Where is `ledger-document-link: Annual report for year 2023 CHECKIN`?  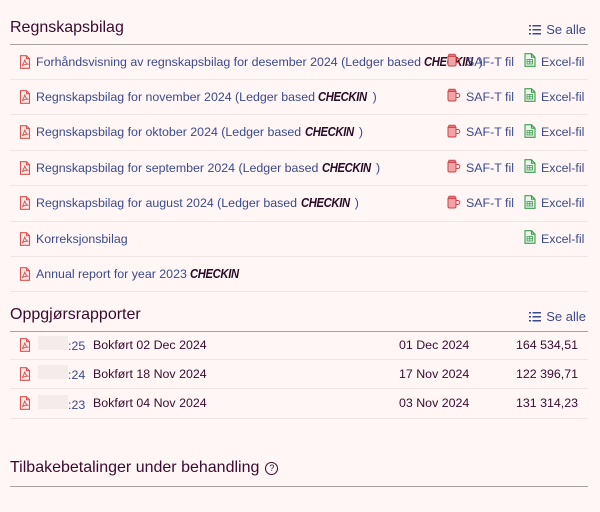
ledger-document-link: Annual report for year 2023 CHECKIN is located at coordinates (140, 274).